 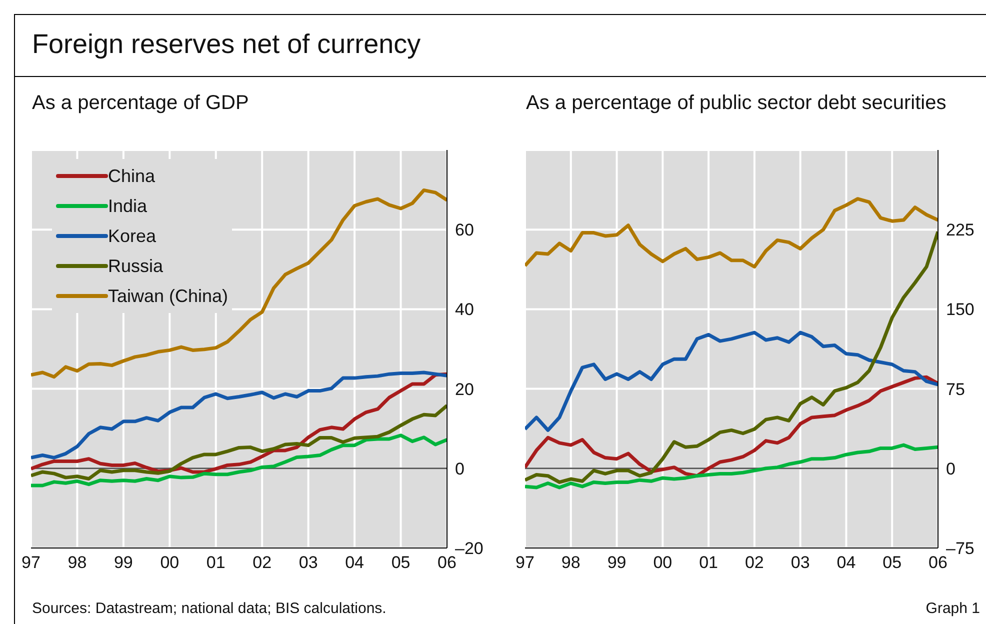 I want to click on legend-label: India, so click(x=128, y=206).